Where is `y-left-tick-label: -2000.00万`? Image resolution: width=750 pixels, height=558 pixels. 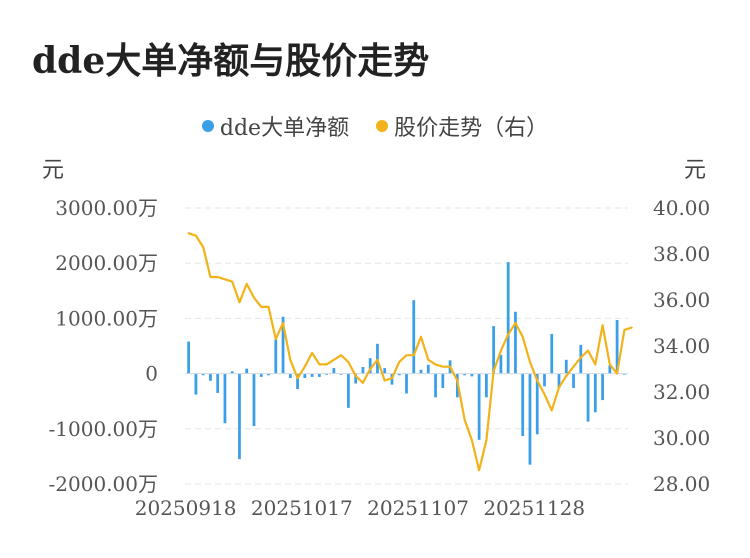 y-left-tick-label: -2000.00万 is located at coordinates (103, 484).